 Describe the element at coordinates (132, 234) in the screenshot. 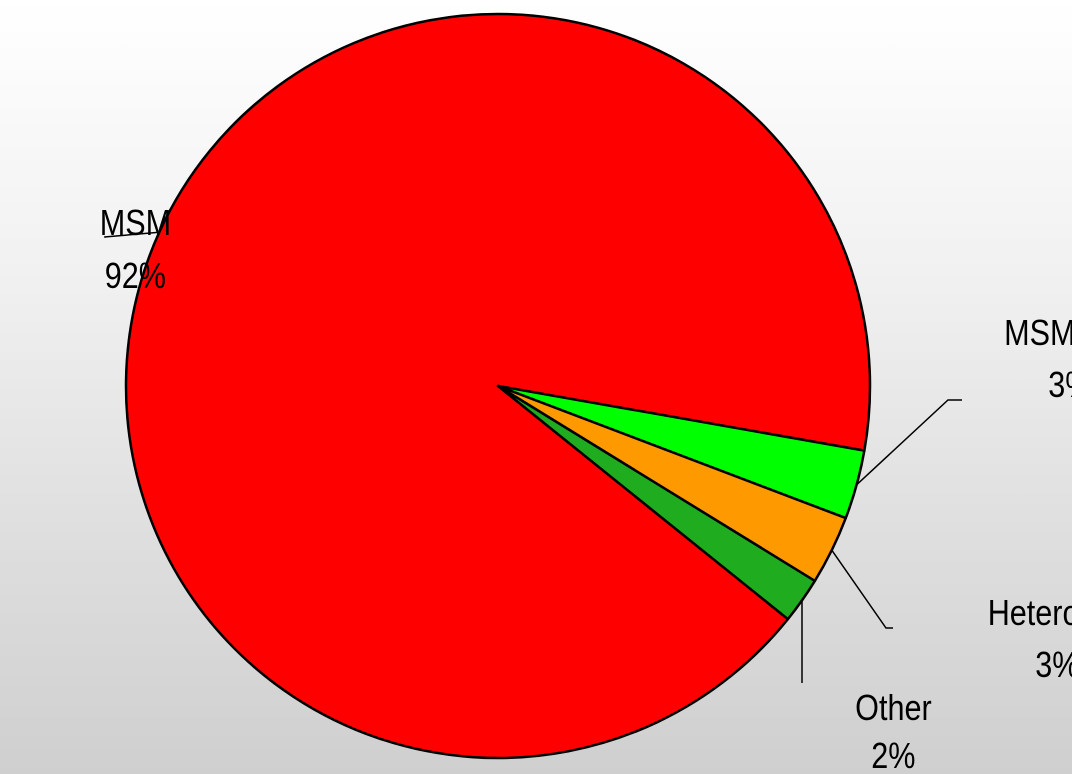

I see `leader-line-msm` at that location.